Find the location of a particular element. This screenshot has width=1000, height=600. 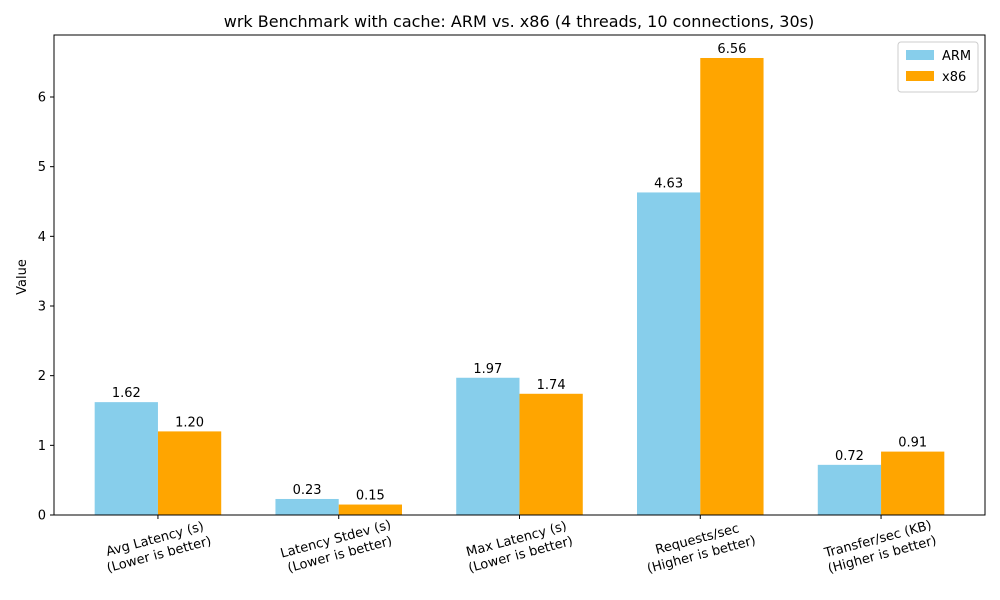

legend-swatch-arm is located at coordinates (920, 55).